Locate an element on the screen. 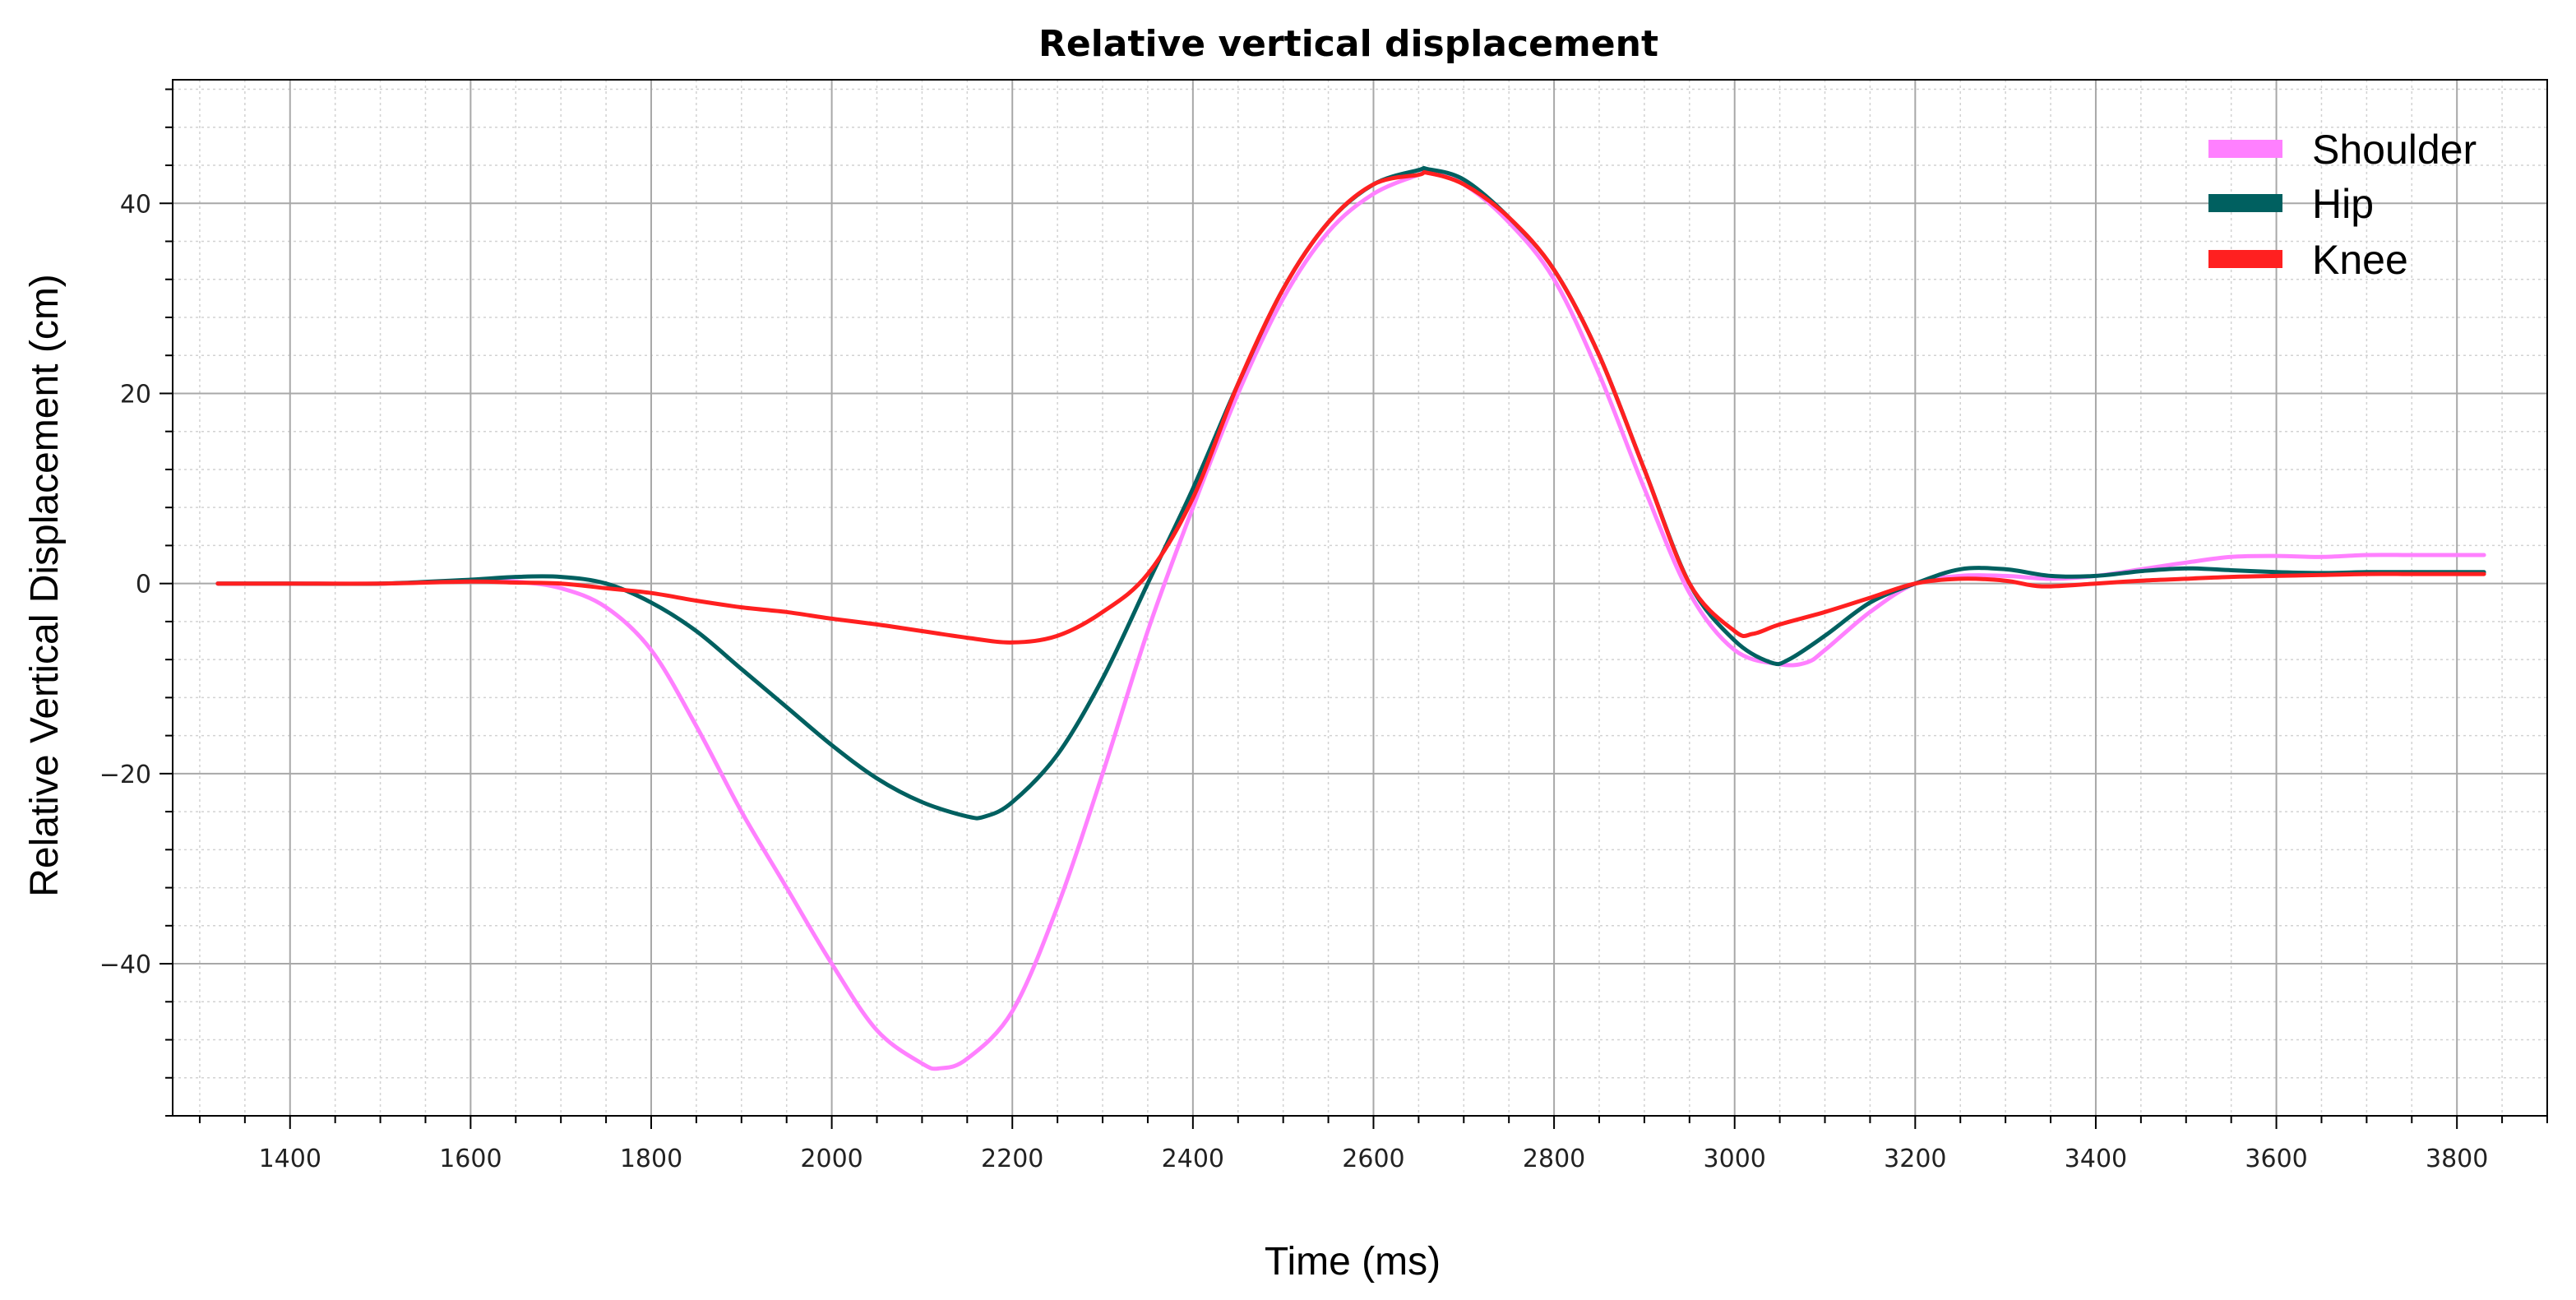 The width and height of the screenshot is (2576, 1300). legend-label-hip: Hip is located at coordinates (2343, 204).